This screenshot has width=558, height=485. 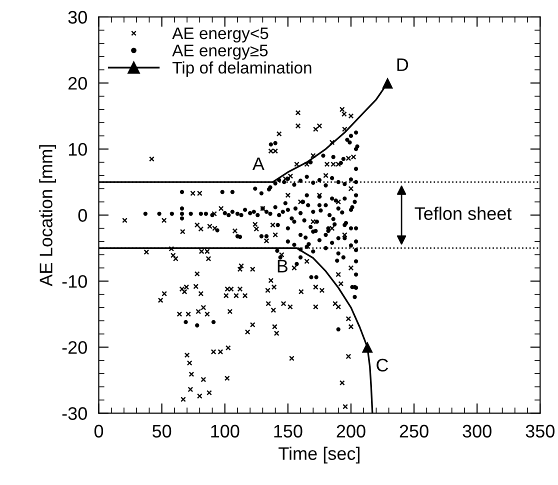 What do you see at coordinates (242, 69) in the screenshot?
I see `legend-label: Tip of delamination` at bounding box center [242, 69].